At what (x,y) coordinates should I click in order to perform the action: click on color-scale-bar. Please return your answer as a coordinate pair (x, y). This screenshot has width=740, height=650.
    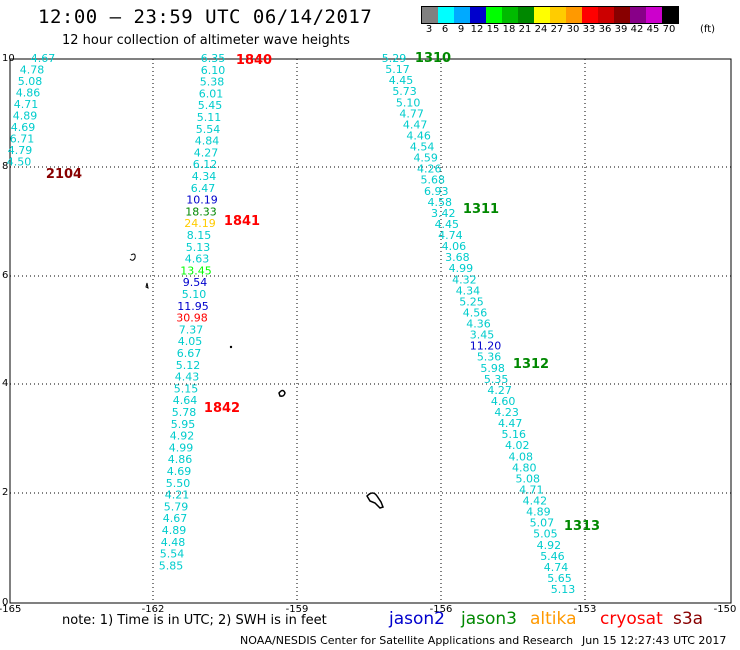
    Looking at the image, I should click on (550, 15).